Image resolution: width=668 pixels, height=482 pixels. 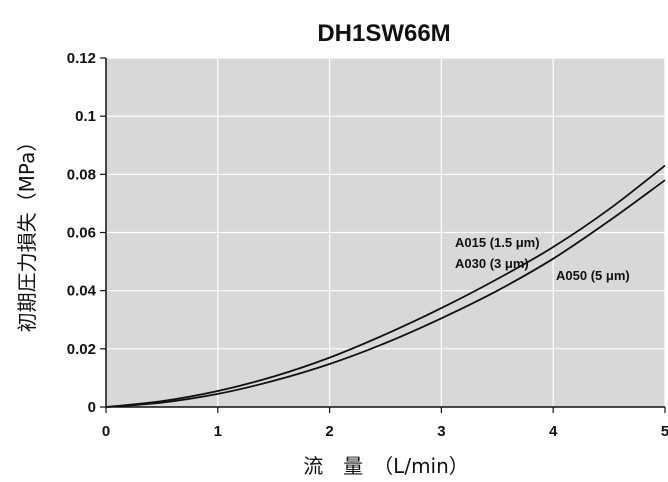 What do you see at coordinates (27, 232) in the screenshot?
I see `y-axis-label: 初期圧力損失（MPa）` at bounding box center [27, 232].